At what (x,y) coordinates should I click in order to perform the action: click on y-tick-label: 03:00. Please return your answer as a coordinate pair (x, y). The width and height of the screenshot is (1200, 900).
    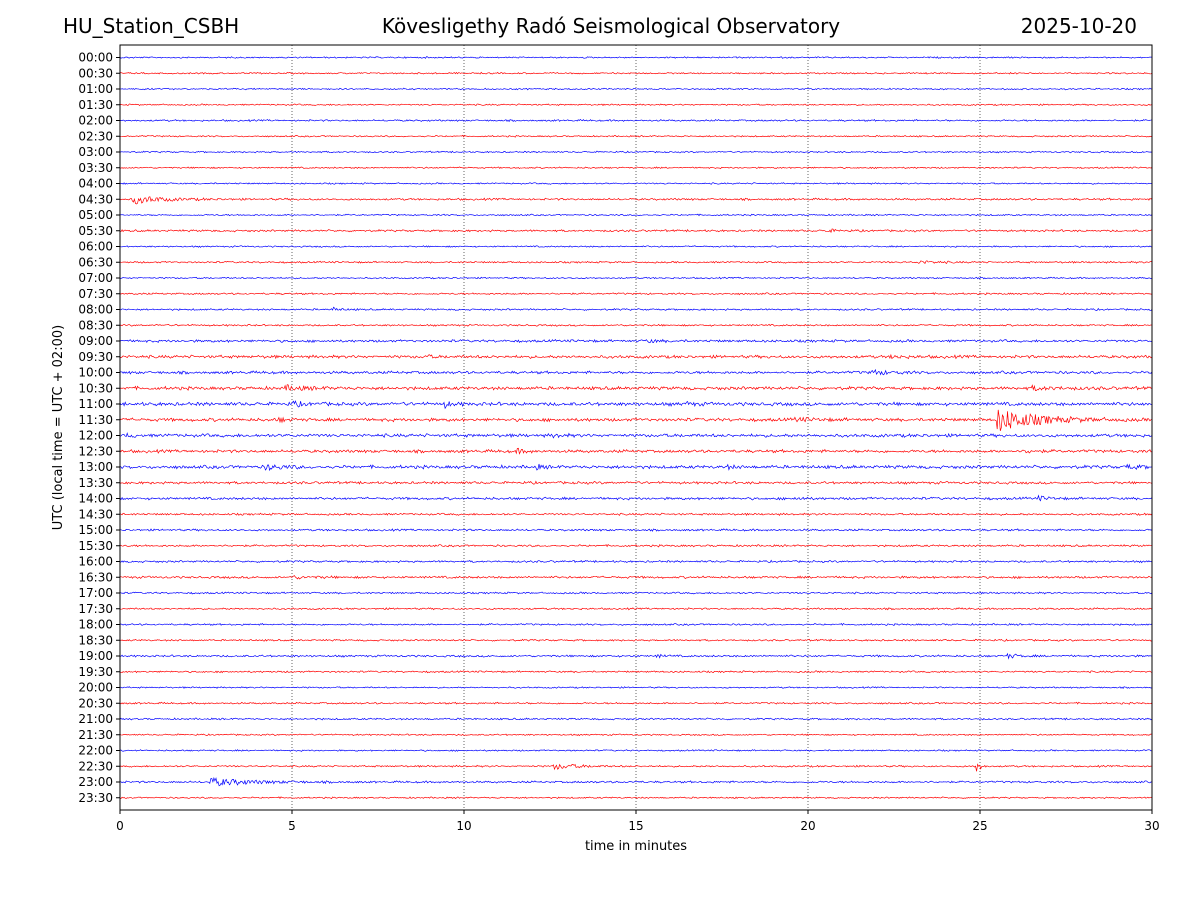
    Looking at the image, I should click on (95, 152).